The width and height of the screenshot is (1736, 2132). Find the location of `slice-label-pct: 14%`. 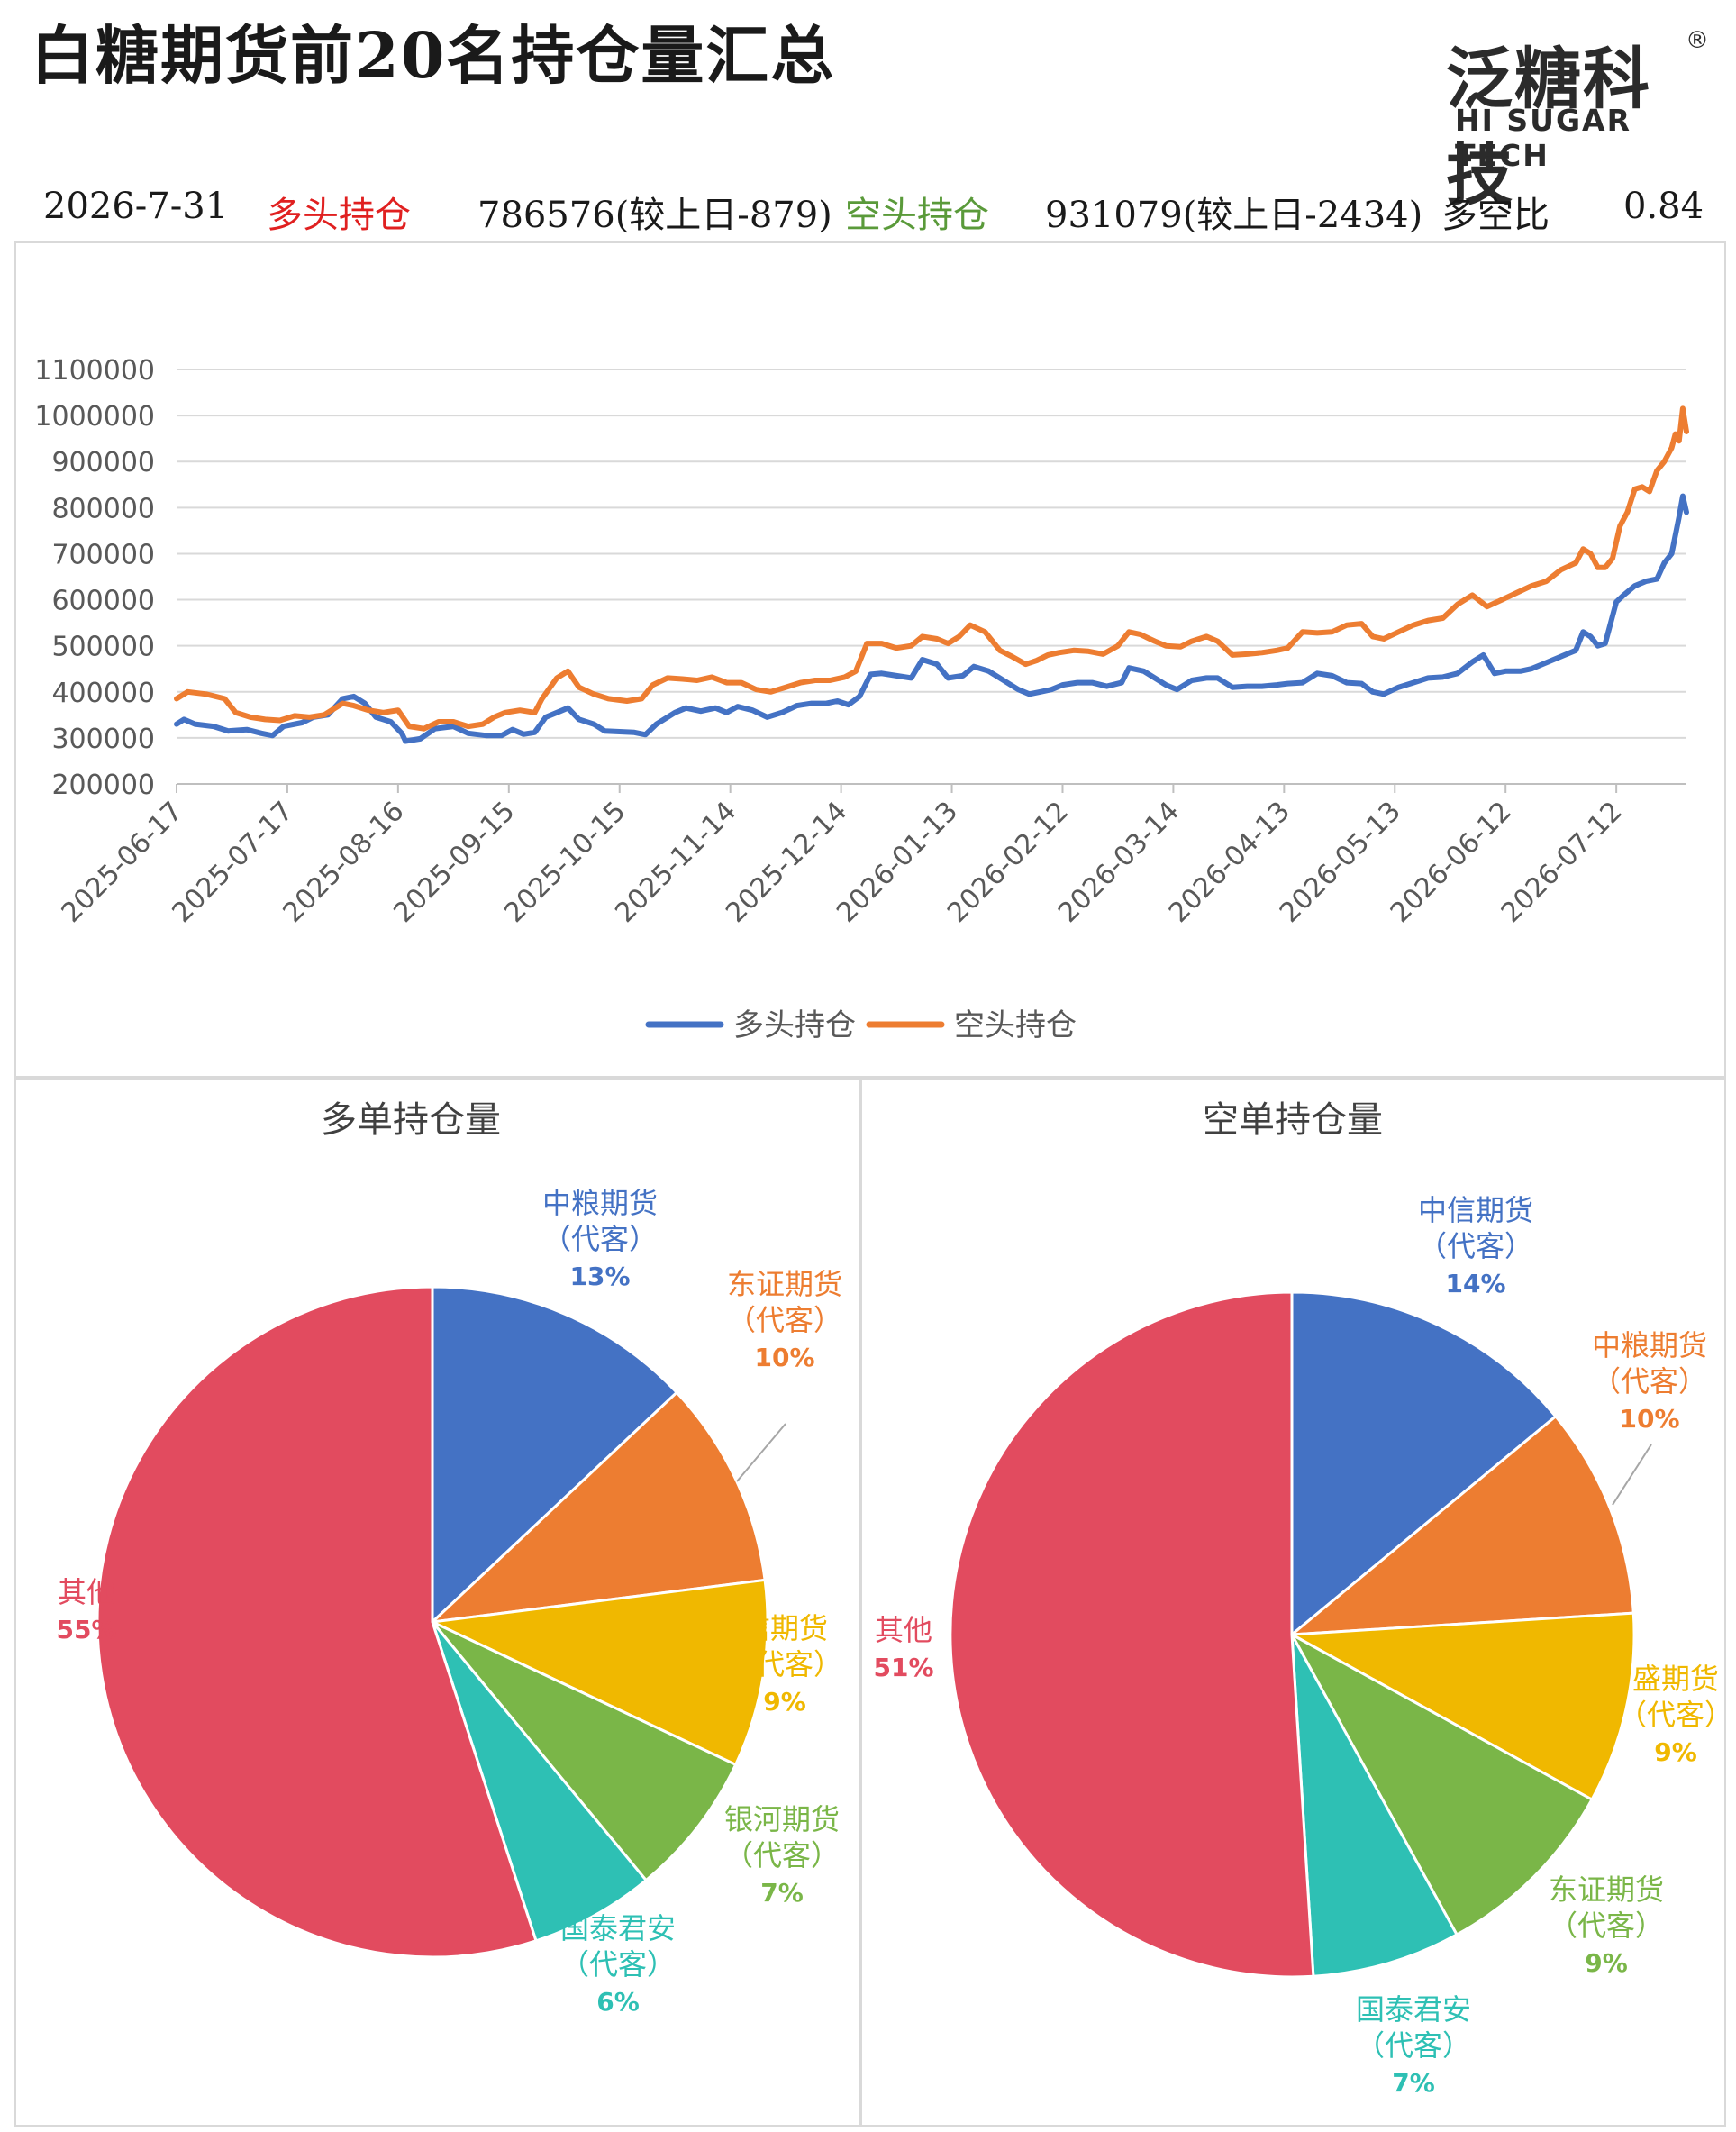

slice-label-pct: 14% is located at coordinates (1475, 1284).